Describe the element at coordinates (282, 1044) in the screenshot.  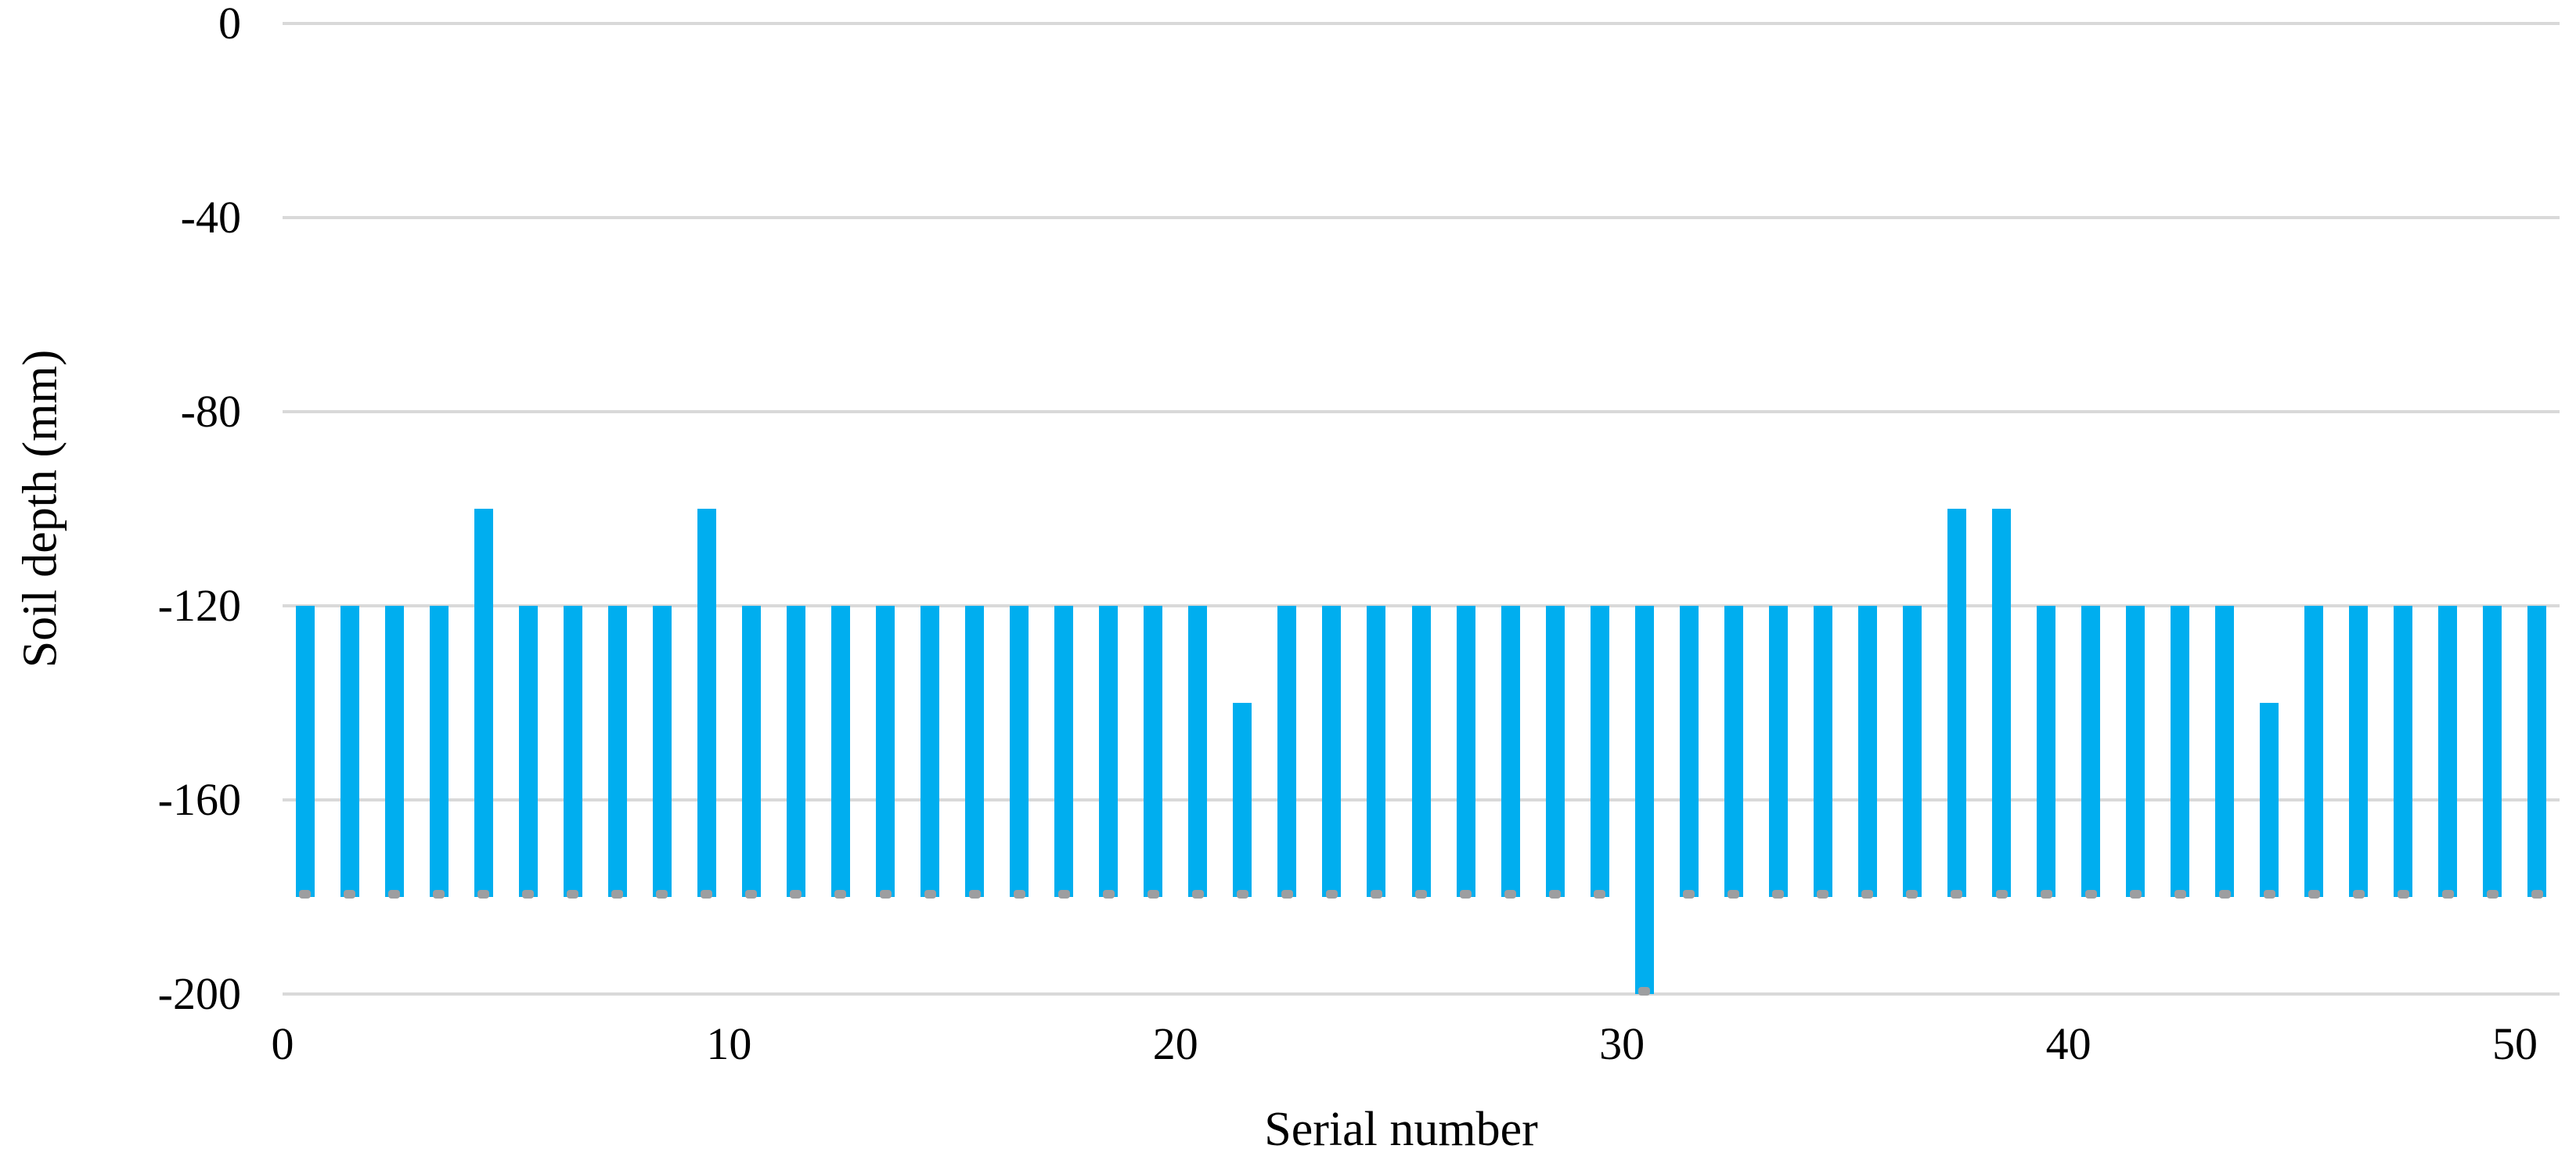
I see `x-tick-label: 0` at that location.